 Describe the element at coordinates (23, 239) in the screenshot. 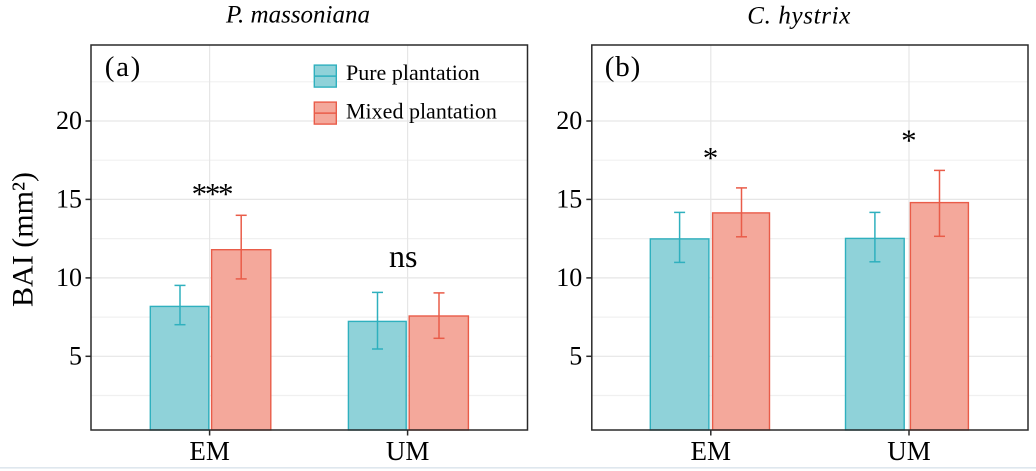

I see `svg-text: BAI (mm²)` at that location.